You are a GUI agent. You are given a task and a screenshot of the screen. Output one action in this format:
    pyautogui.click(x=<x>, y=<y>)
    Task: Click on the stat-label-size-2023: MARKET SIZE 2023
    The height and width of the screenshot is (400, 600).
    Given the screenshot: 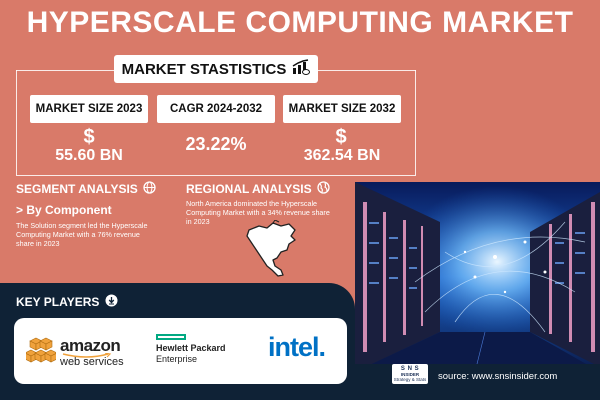 What is the action you would take?
    pyautogui.click(x=89, y=109)
    